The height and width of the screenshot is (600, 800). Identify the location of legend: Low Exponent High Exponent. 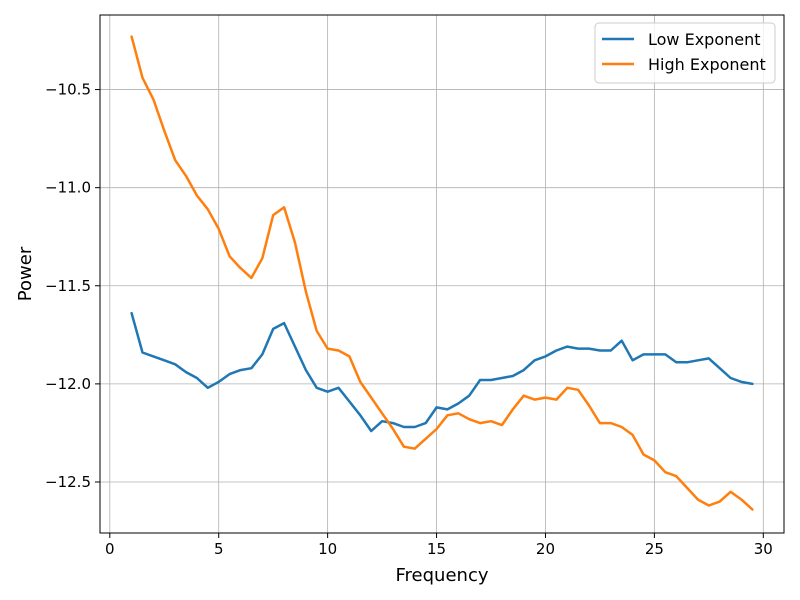
(685, 53).